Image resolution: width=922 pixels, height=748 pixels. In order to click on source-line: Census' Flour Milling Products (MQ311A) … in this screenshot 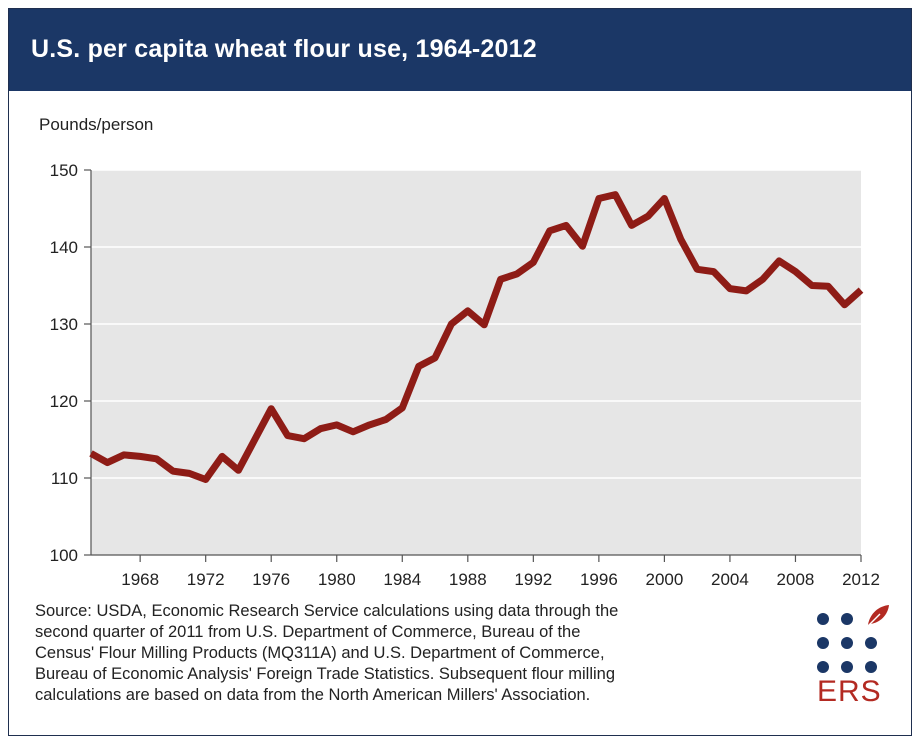, I will do `click(320, 653)`.